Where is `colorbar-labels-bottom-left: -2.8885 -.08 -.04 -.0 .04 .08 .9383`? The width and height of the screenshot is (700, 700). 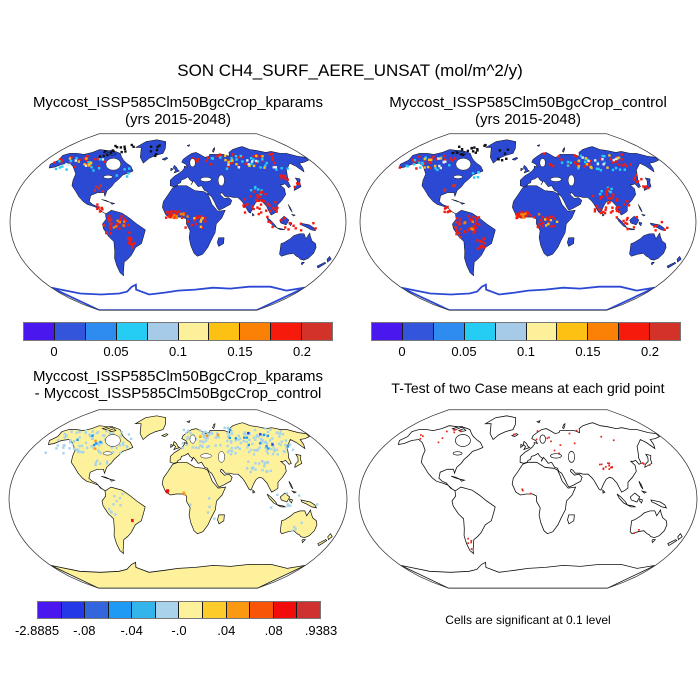 colorbar-labels-bottom-left: -2.8885 -.08 -.04 -.0 .04 .08 .9383 is located at coordinates (176, 631).